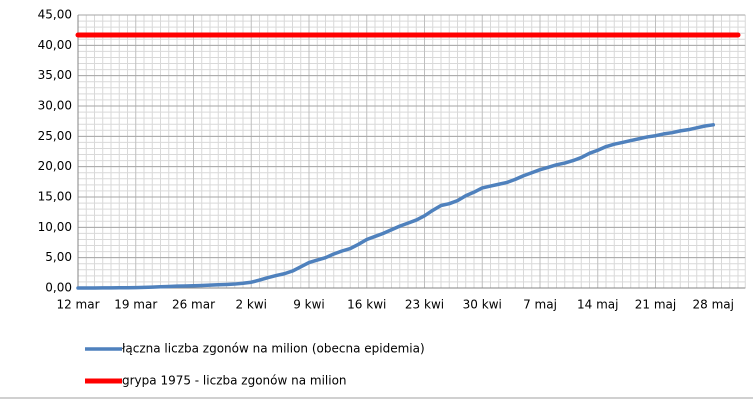  I want to click on y-tick-label: 20,00, so click(55, 166).